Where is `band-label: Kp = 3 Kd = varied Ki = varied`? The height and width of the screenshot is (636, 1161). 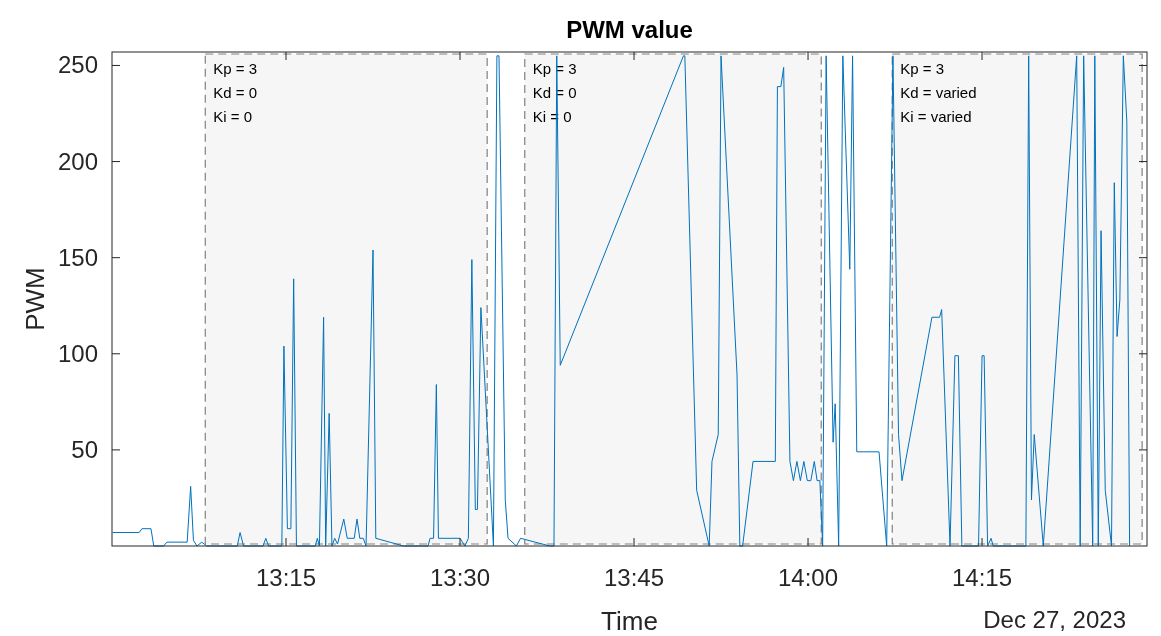
band-label: Kp = 3 Kd = varied Ki = varied is located at coordinates (938, 92).